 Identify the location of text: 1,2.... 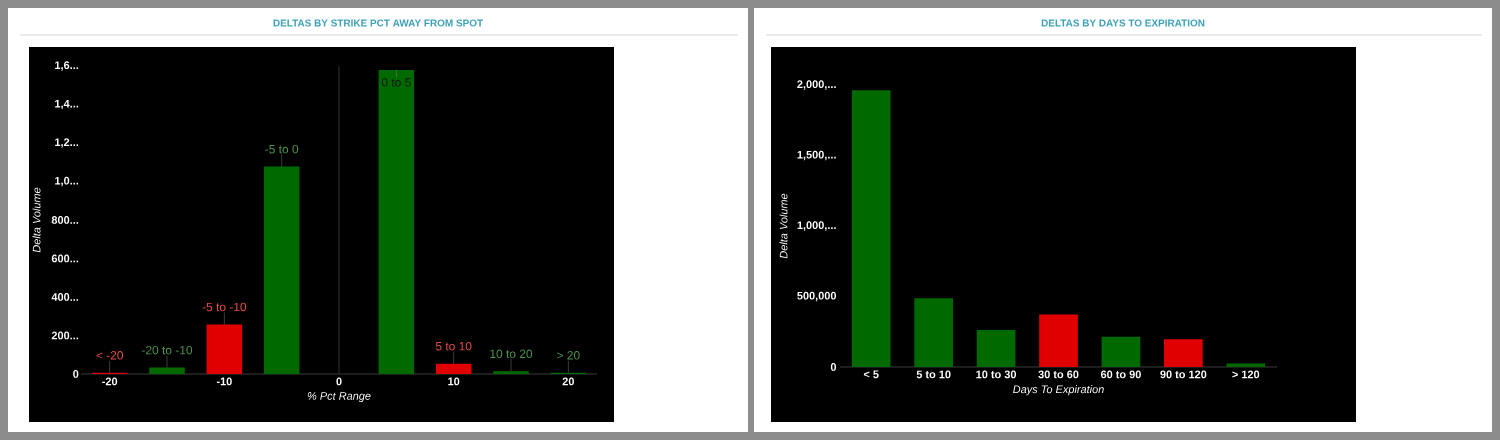
(67, 143).